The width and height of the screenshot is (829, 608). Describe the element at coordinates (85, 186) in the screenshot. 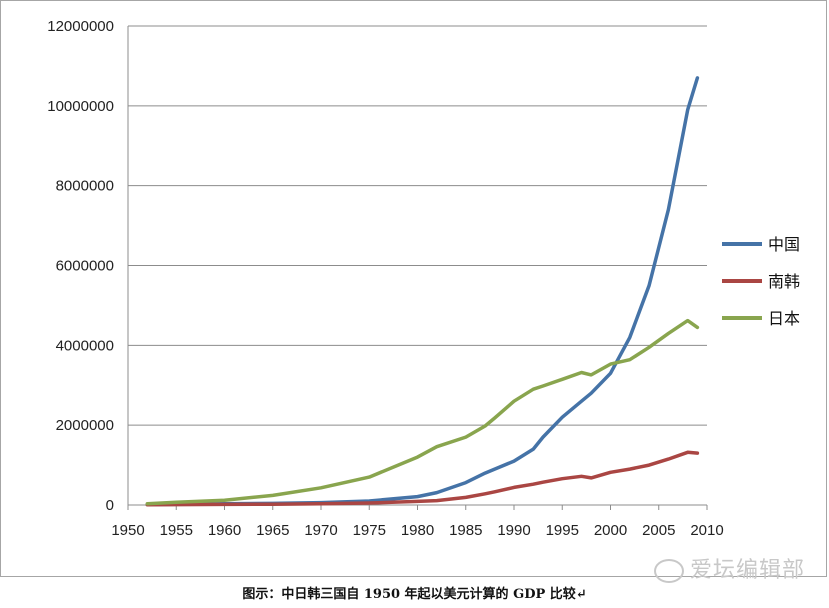

I see `y-tick-label: 8000000` at that location.